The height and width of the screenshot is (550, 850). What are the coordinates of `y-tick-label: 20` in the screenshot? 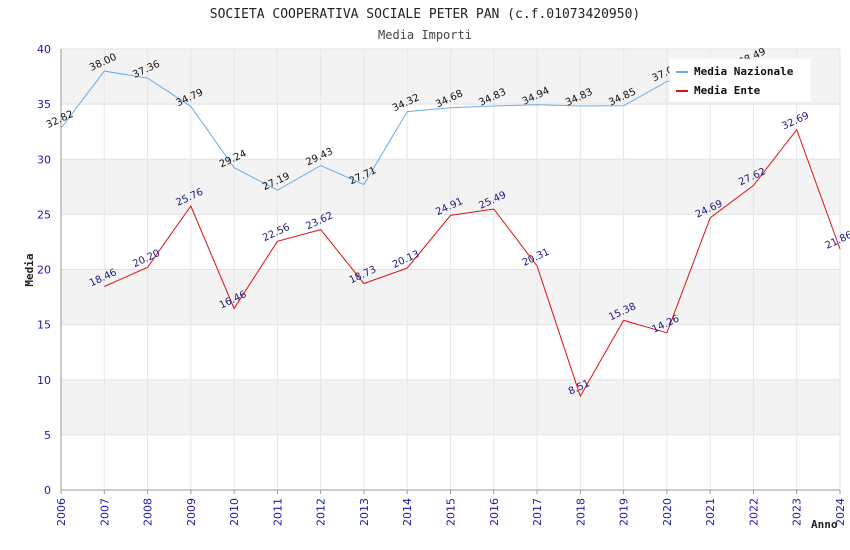 It's located at (44, 270).